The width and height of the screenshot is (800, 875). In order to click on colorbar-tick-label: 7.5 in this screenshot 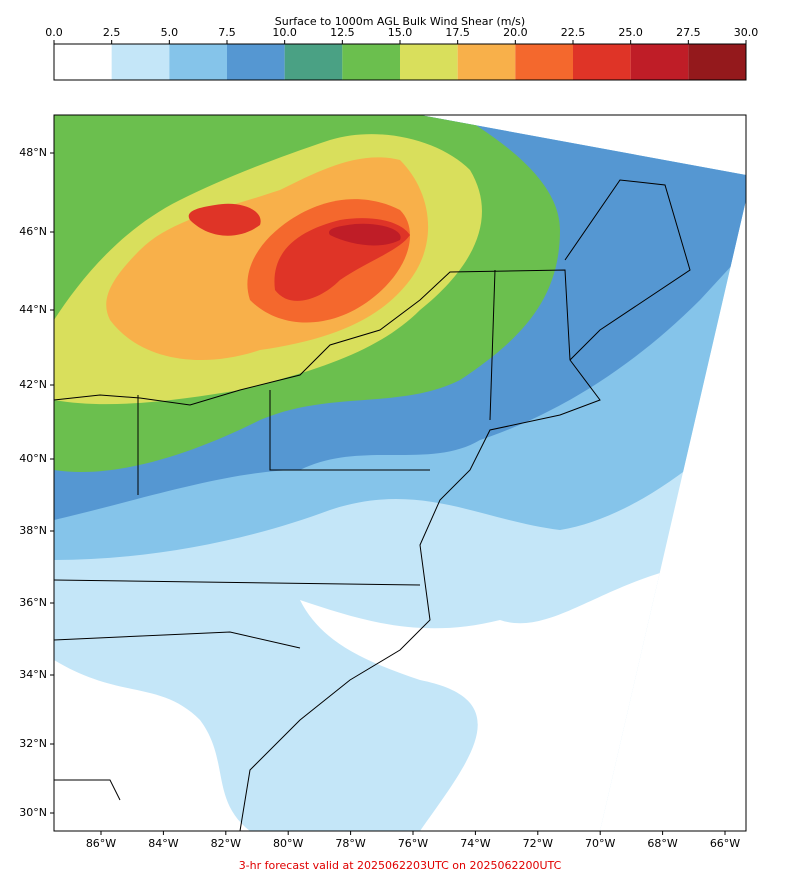, I will do `click(227, 32)`.